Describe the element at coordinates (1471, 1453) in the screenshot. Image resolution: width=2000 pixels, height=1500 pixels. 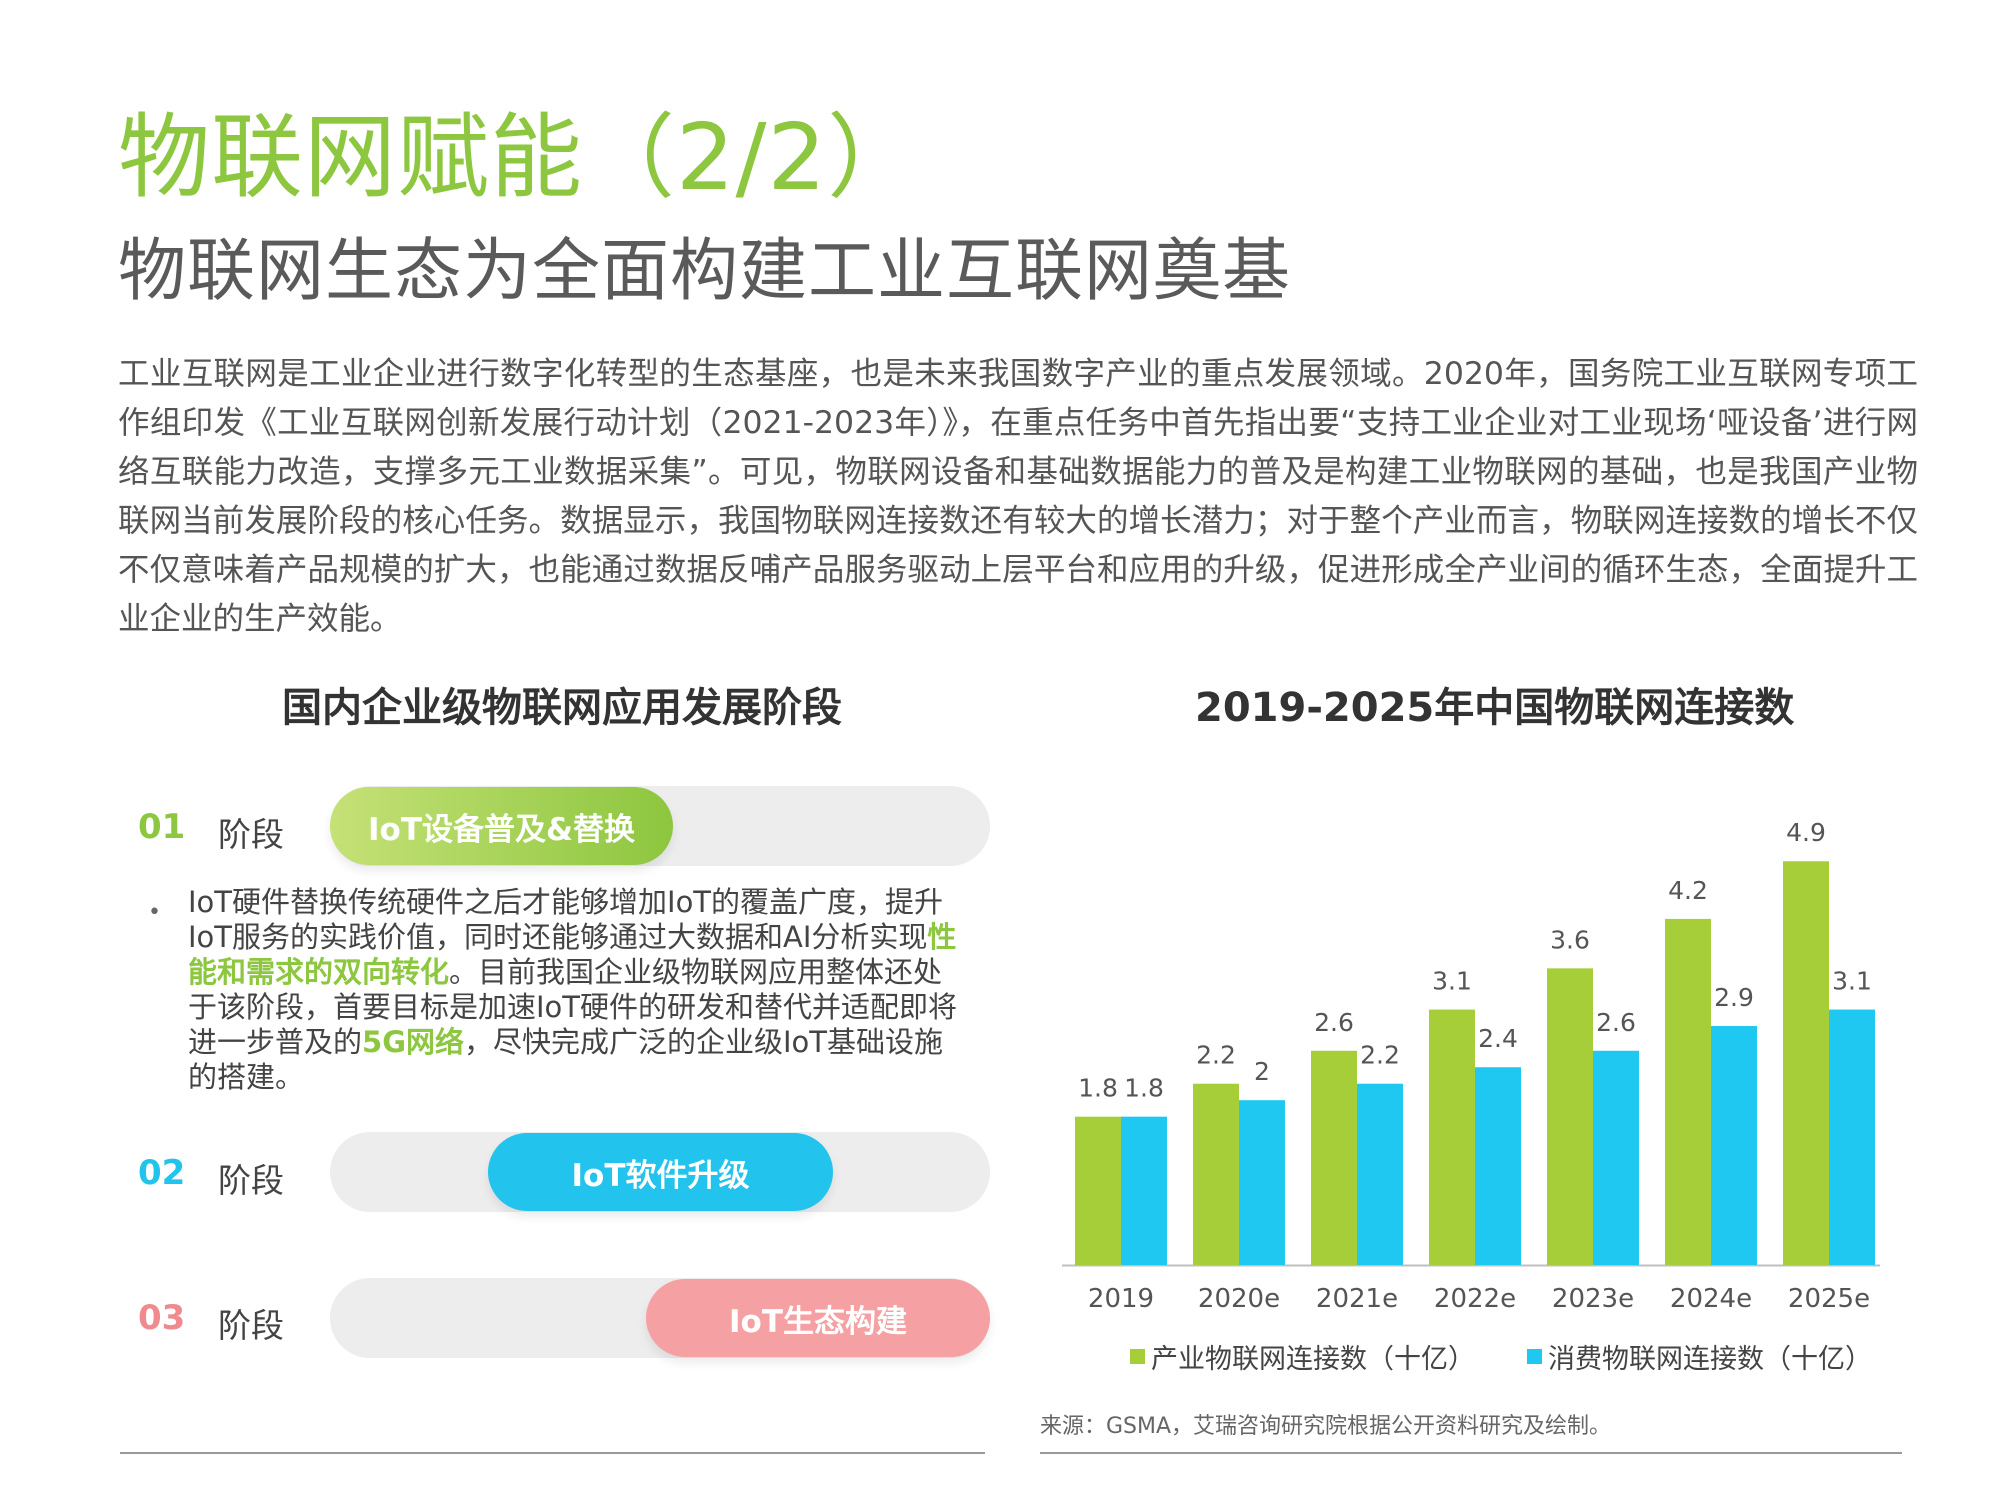
I see `divider-right` at that location.